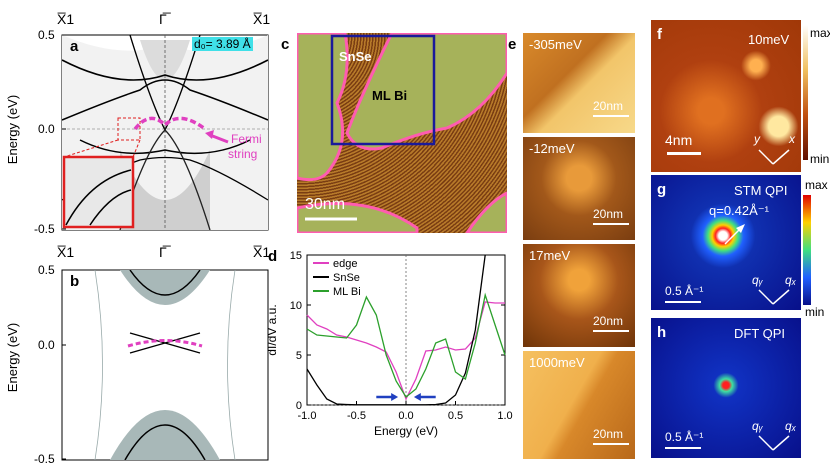 The image size is (830, 467). What do you see at coordinates (246, 139) in the screenshot?
I see `panel-a-fermi-label-1: Fermi` at bounding box center [246, 139].